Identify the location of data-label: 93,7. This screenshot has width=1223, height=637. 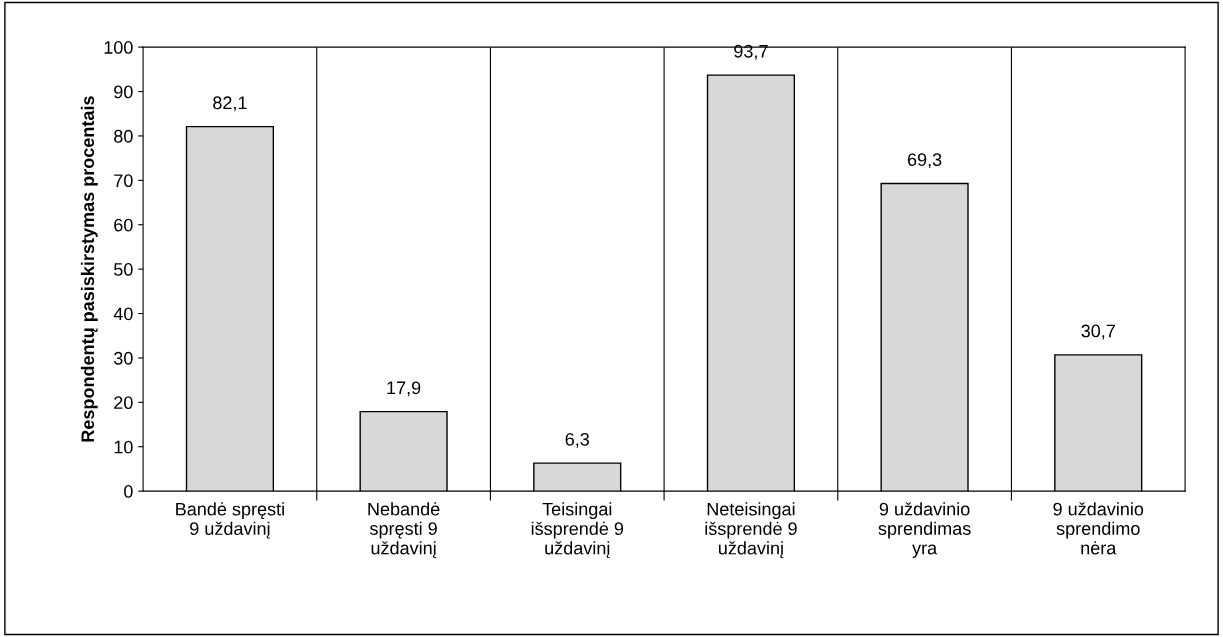
(751, 52).